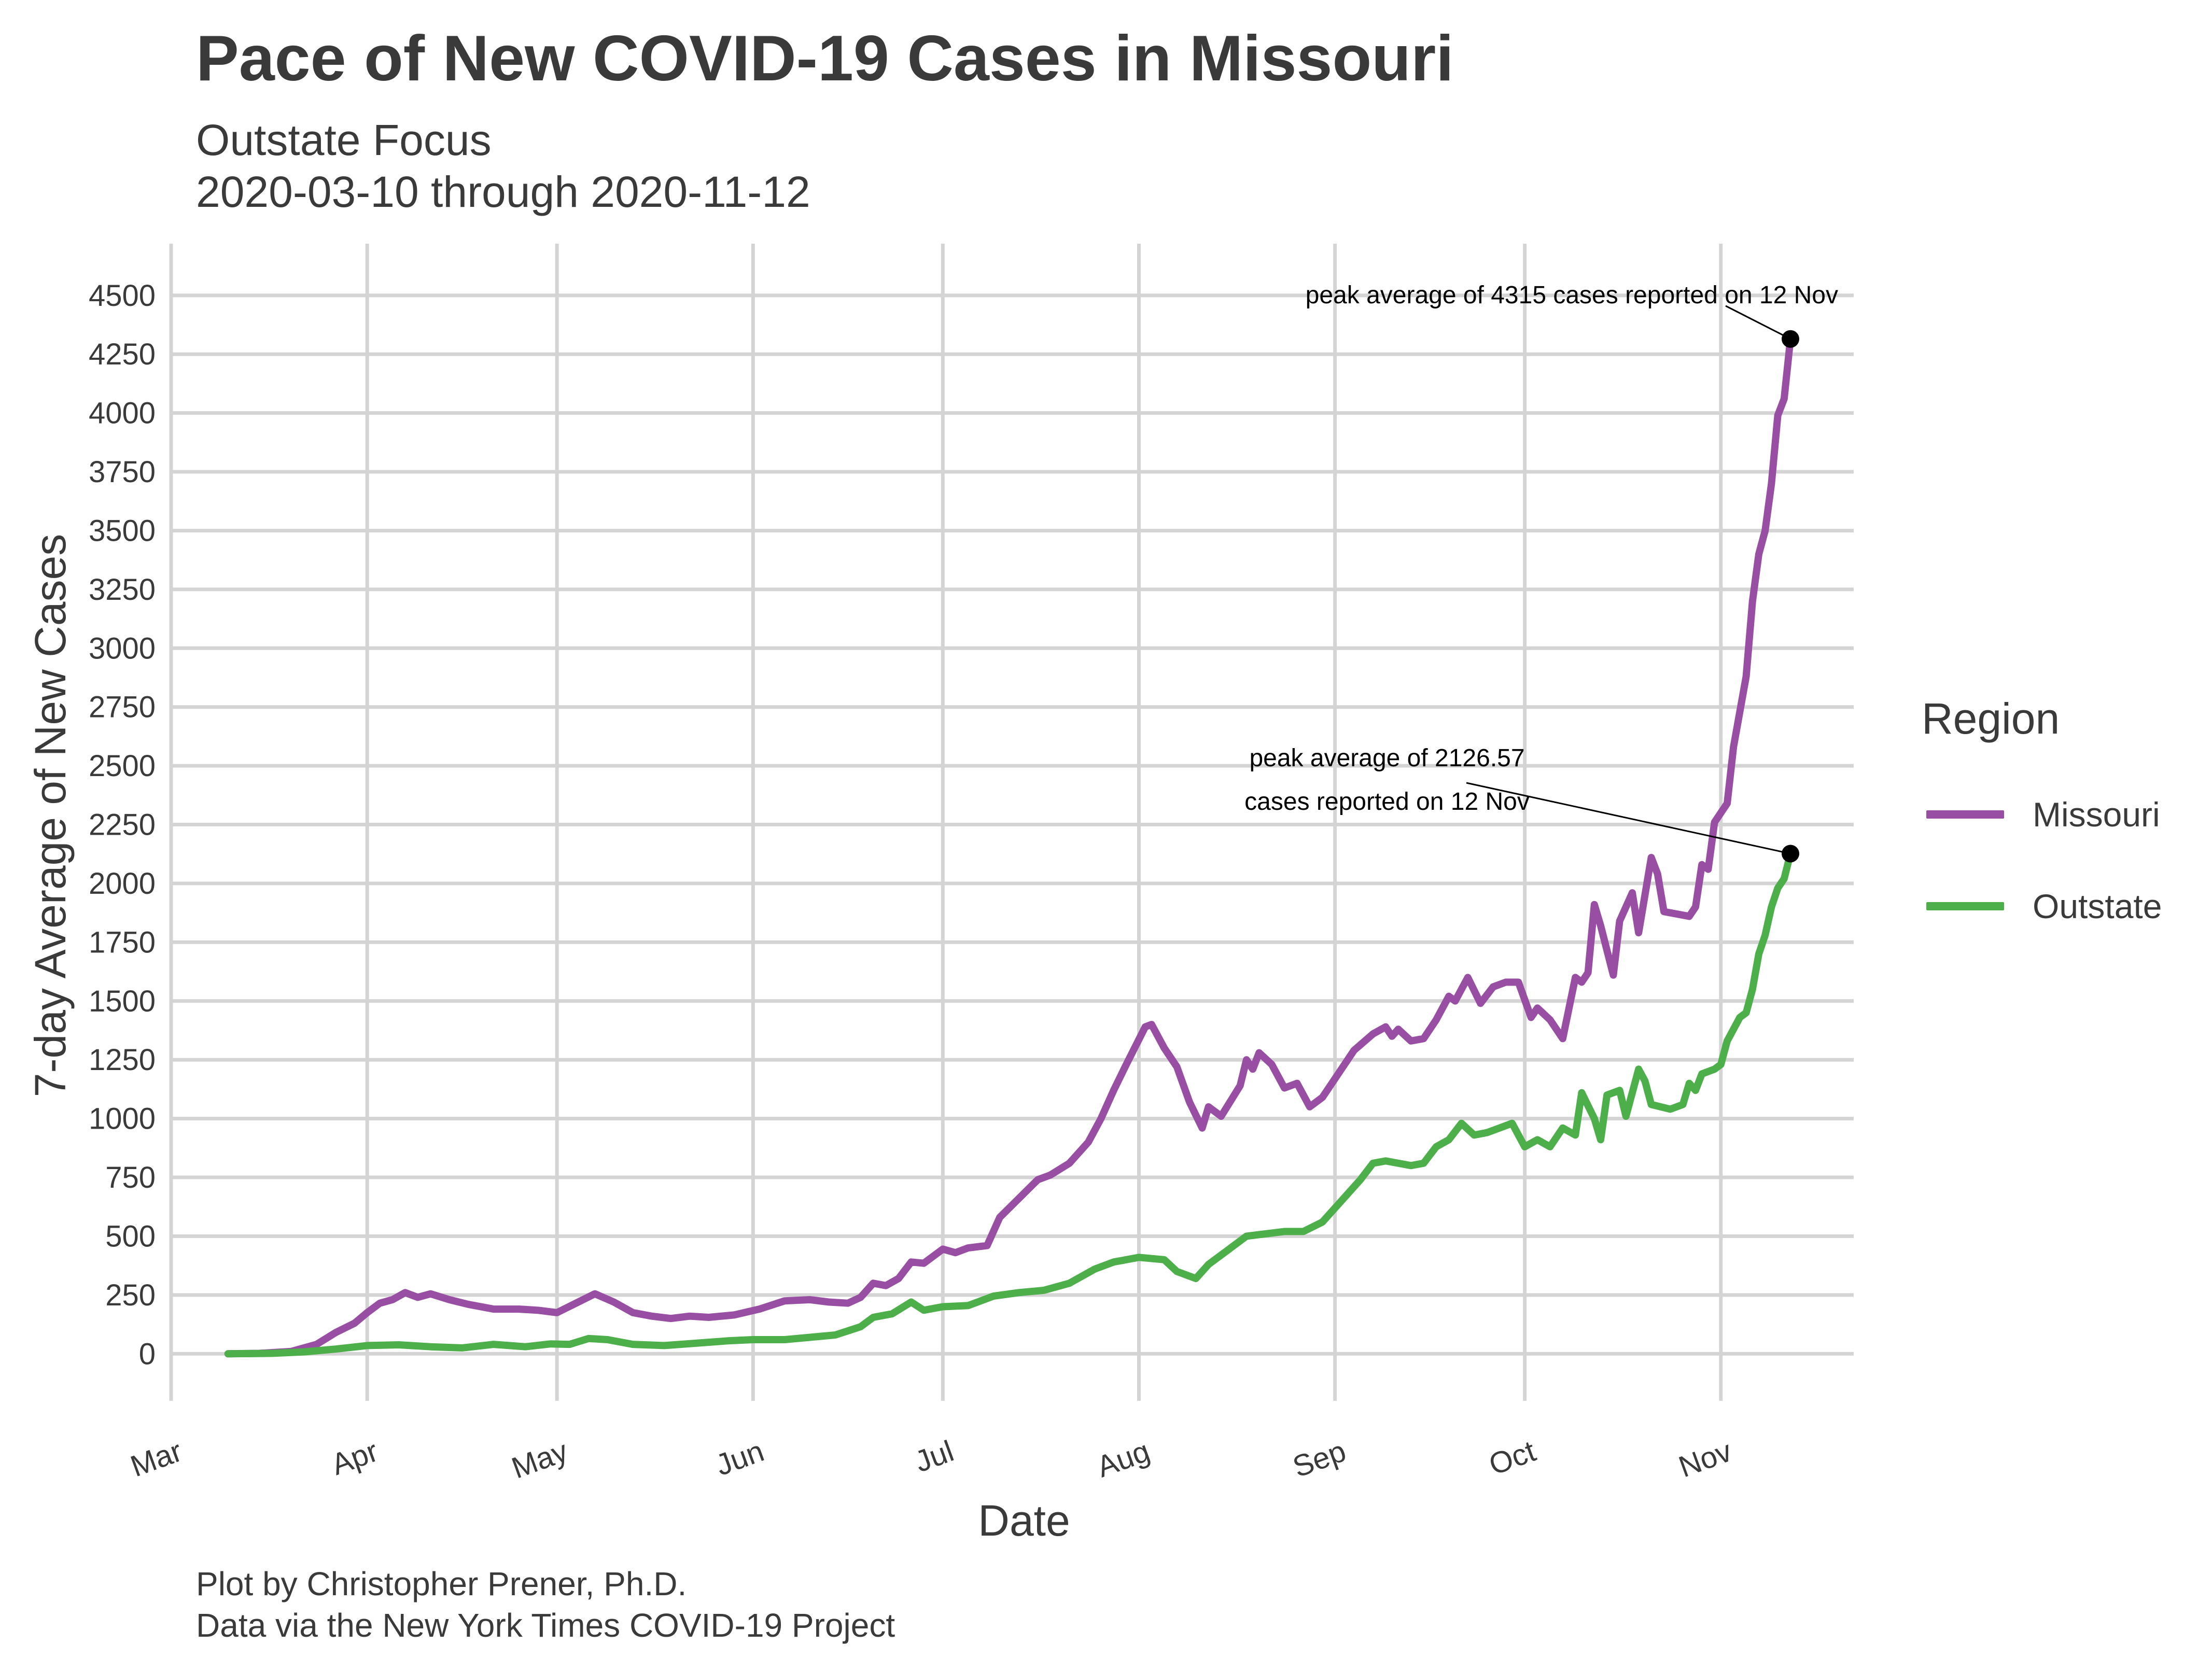 The image size is (2212, 1659). What do you see at coordinates (122, 296) in the screenshot?
I see `y-tick-label: 4500` at bounding box center [122, 296].